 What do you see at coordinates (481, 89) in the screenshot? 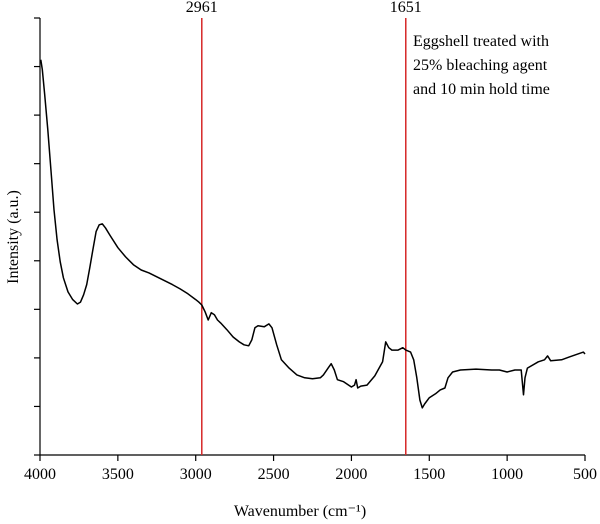
I see `annotation: and 10 min hold time` at bounding box center [481, 89].